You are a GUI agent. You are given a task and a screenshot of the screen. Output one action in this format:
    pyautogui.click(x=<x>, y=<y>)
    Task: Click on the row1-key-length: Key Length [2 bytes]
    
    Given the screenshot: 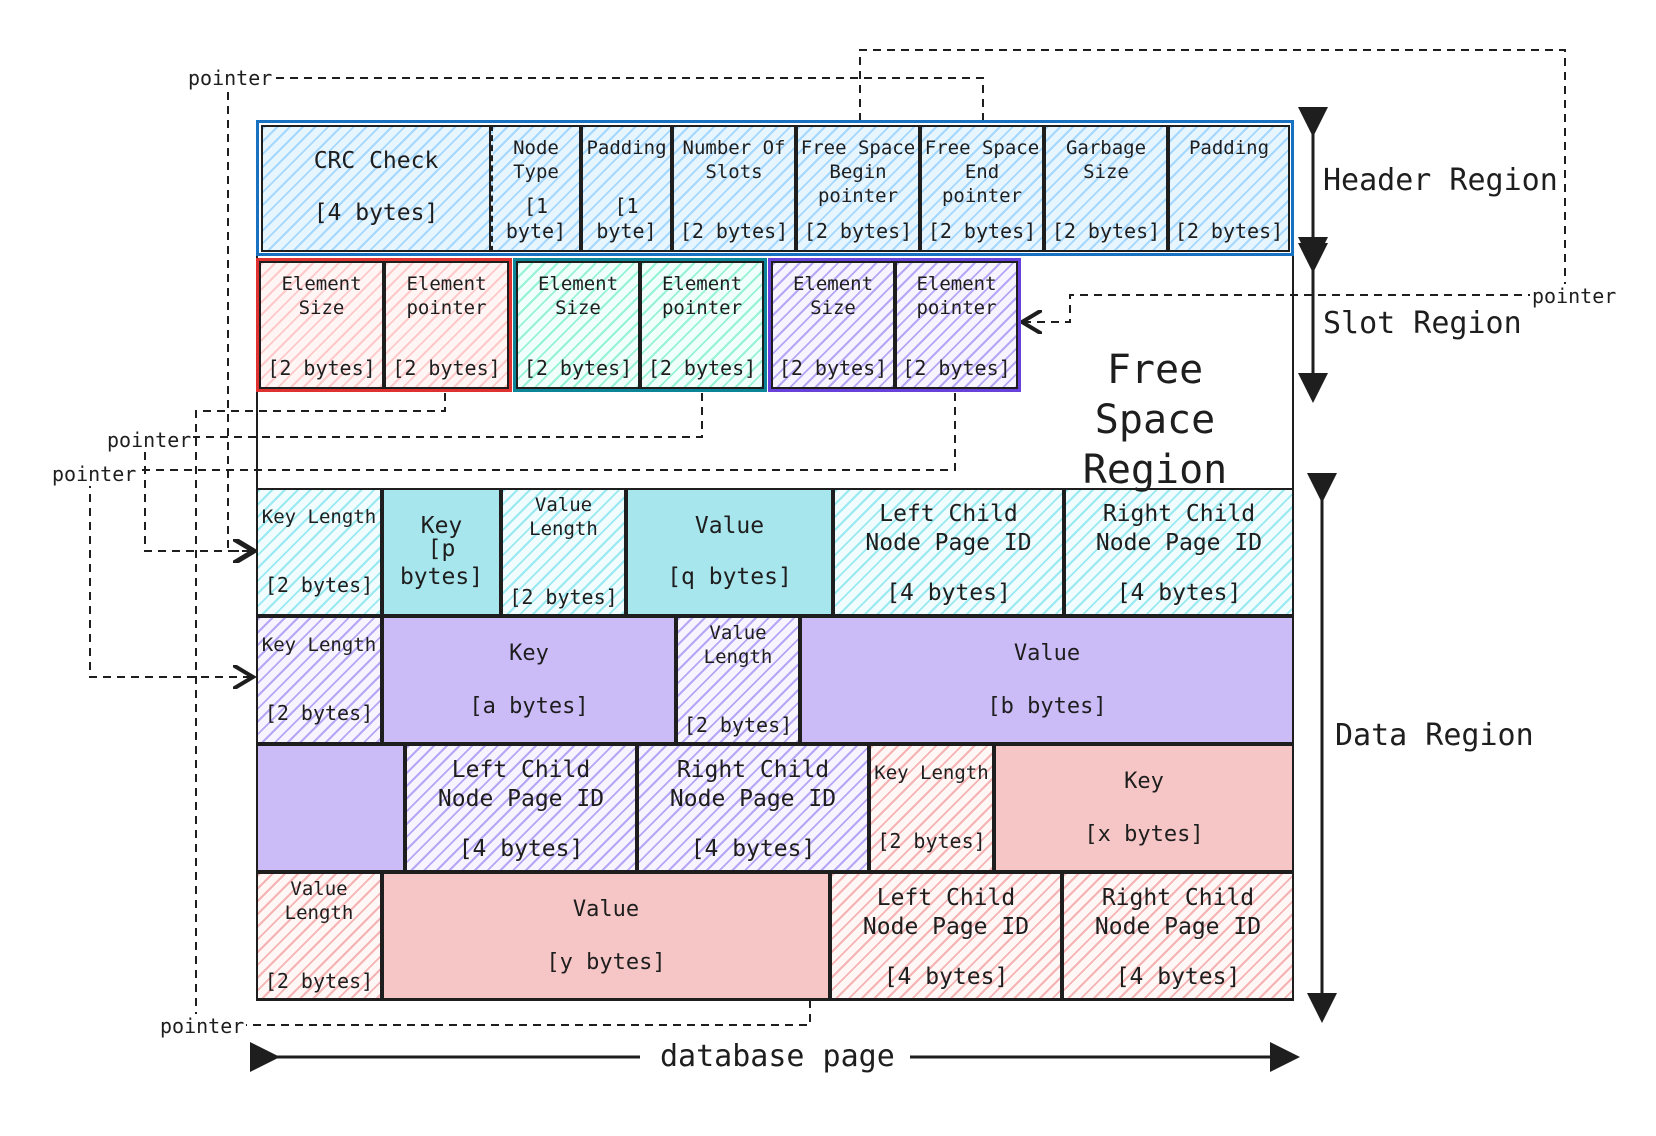 What is the action you would take?
    pyautogui.click(x=319, y=552)
    